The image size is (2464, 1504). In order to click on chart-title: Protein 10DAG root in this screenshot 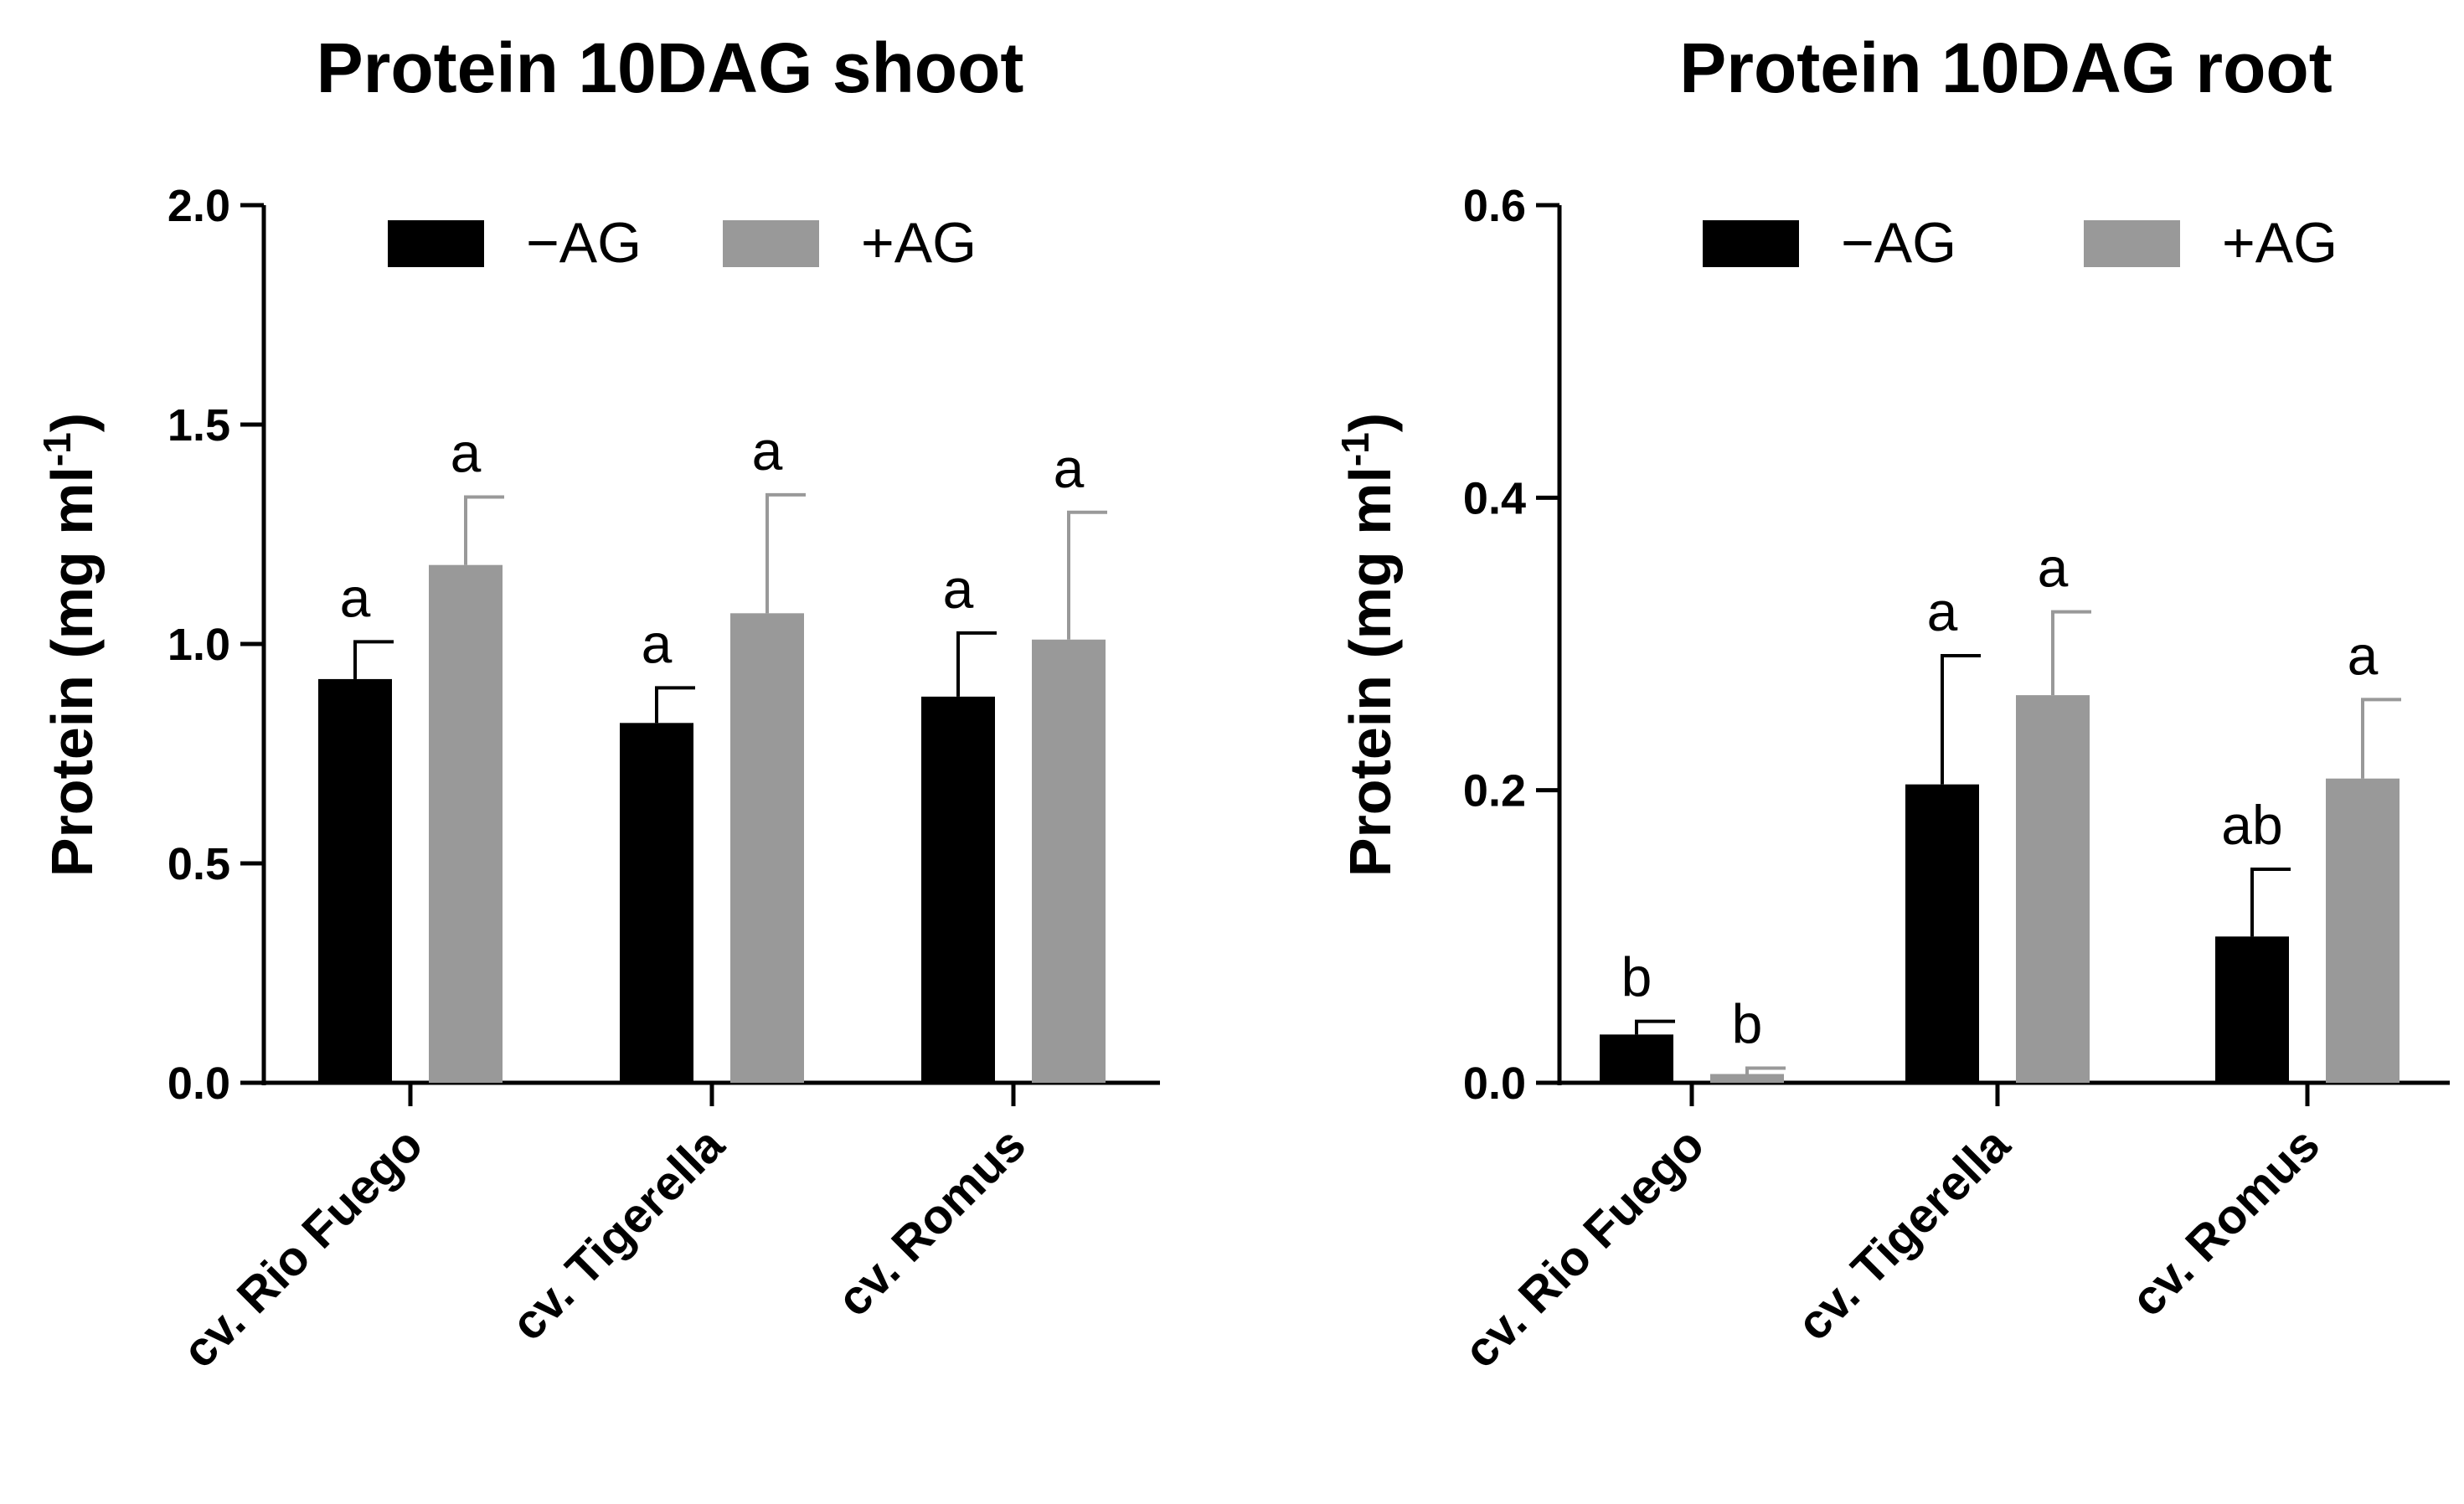, I will do `click(2006, 67)`.